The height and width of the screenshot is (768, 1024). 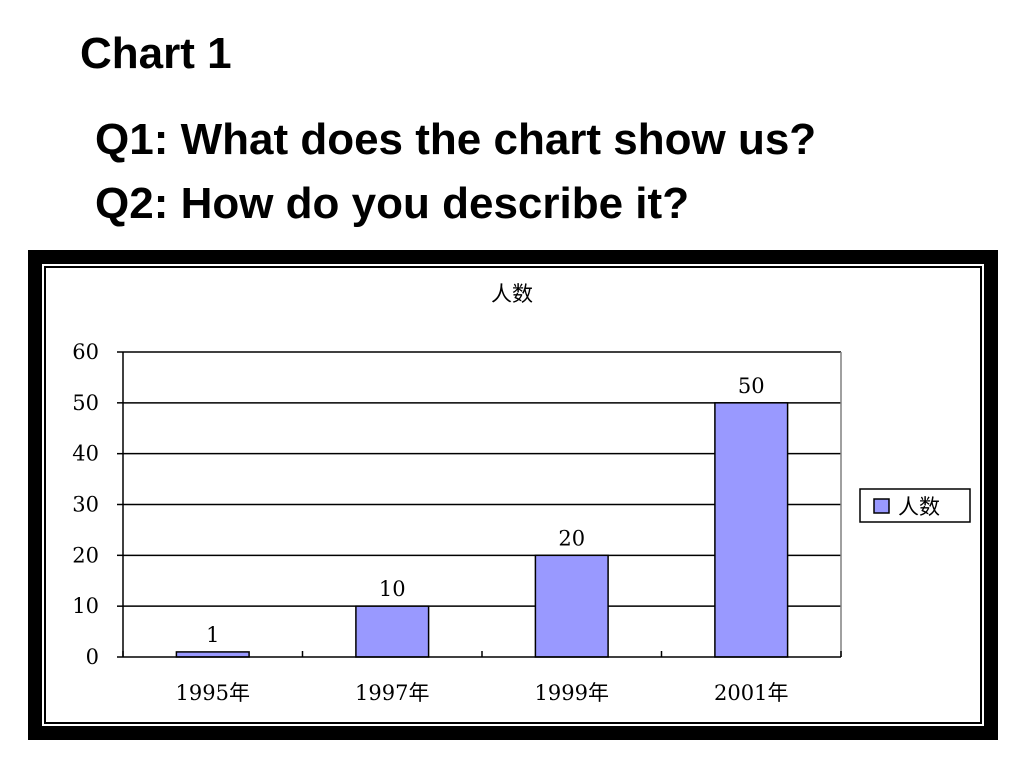 I want to click on legend-swatch, so click(x=881, y=506).